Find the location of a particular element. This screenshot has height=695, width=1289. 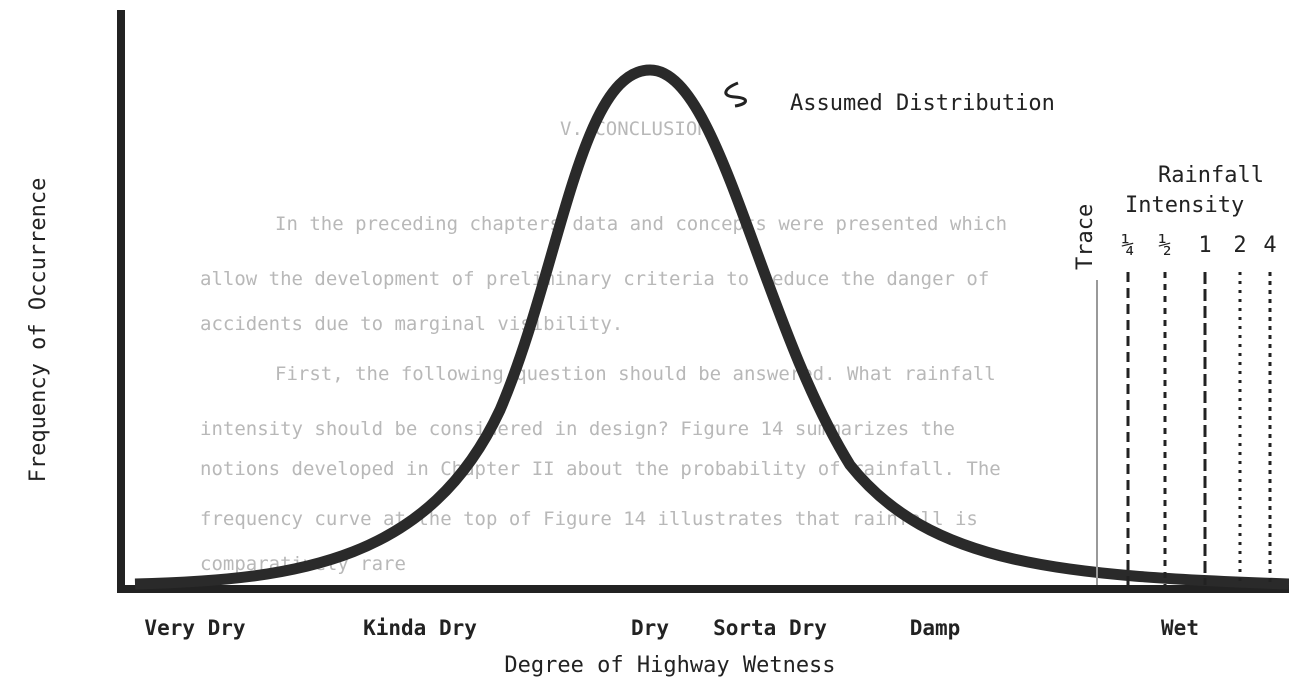

ghost-line: V. CONCLUSION is located at coordinates (634, 129).